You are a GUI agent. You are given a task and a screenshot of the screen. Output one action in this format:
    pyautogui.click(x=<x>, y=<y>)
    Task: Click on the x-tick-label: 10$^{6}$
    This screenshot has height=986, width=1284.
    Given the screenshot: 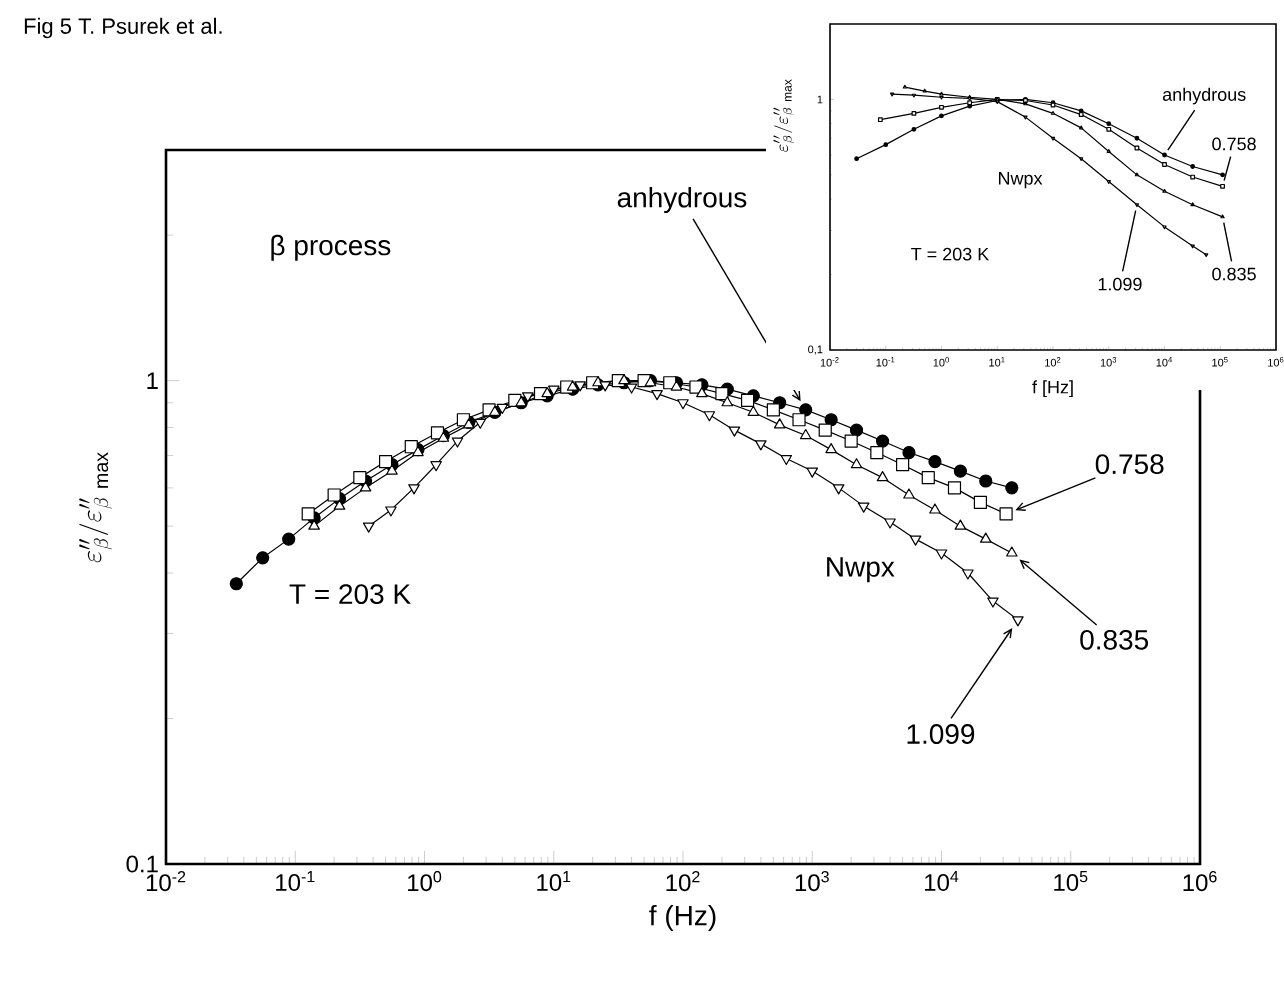 What is the action you would take?
    pyautogui.click(x=1200, y=881)
    